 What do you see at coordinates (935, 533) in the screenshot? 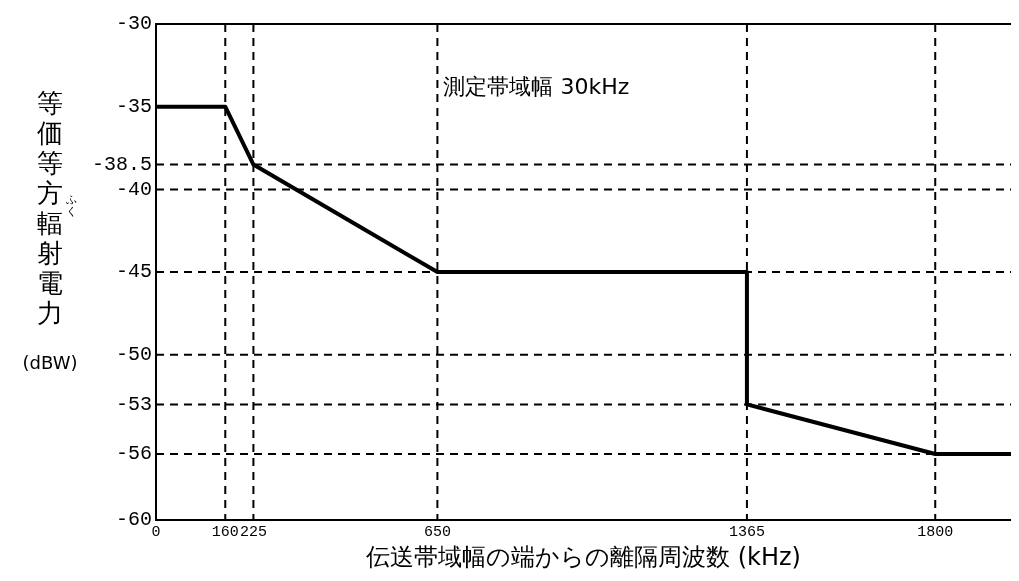
I see `x-tick-label: 1800` at bounding box center [935, 533].